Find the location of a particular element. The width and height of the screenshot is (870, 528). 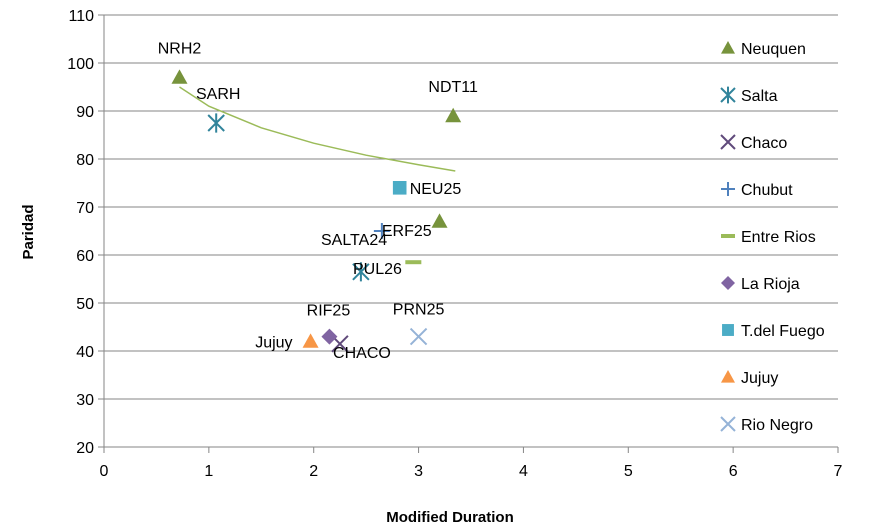

trendline-path is located at coordinates (317, 129).